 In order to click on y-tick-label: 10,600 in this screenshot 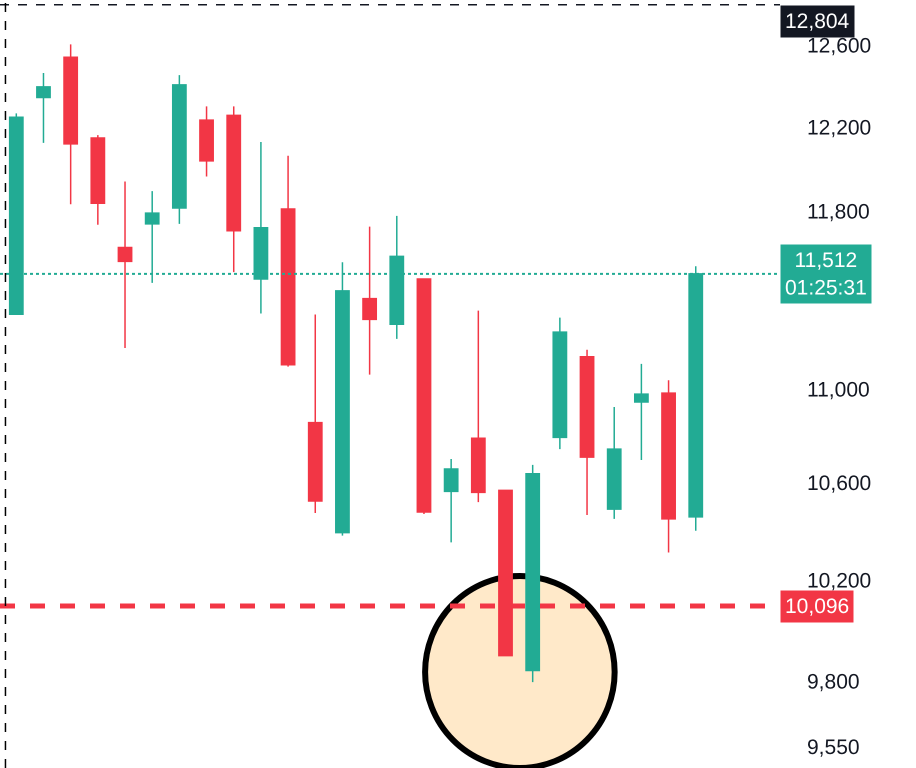, I will do `click(839, 484)`.